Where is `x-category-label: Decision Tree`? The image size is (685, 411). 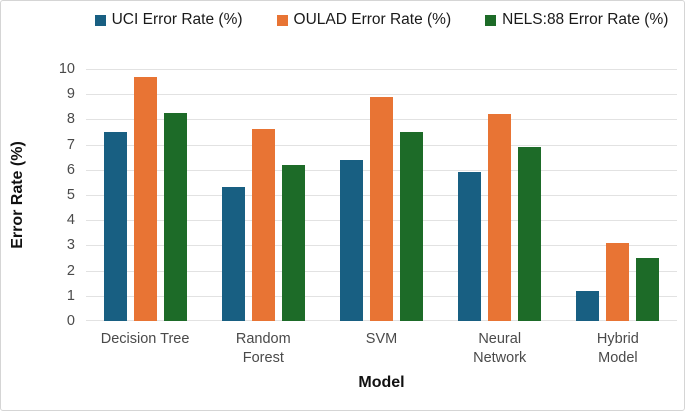 x-category-label: Decision Tree is located at coordinates (145, 339).